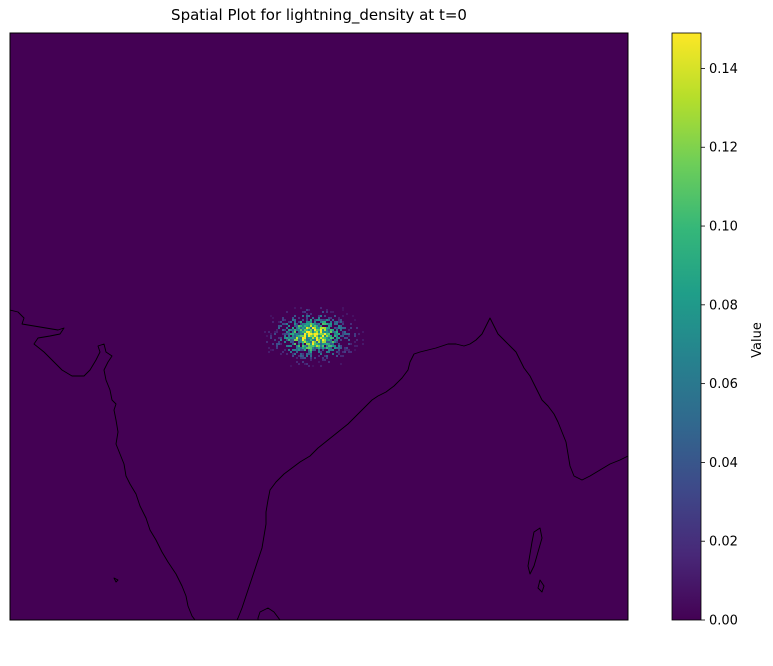  What do you see at coordinates (723, 227) in the screenshot?
I see `colorbar-tick-label: 0.10` at bounding box center [723, 227].